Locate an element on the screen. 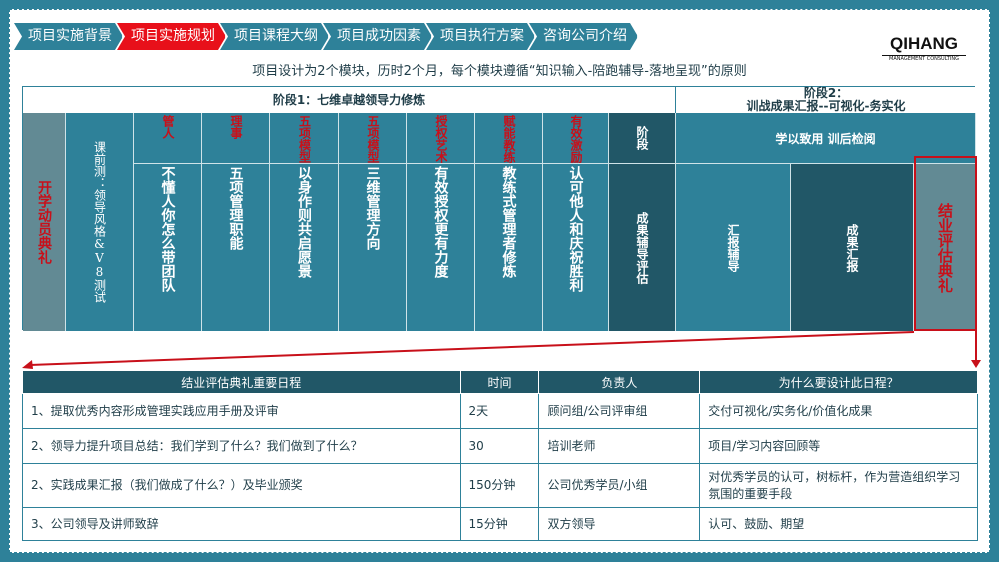 The image size is (999, 562). col-header-time: 时间 is located at coordinates (499, 382).